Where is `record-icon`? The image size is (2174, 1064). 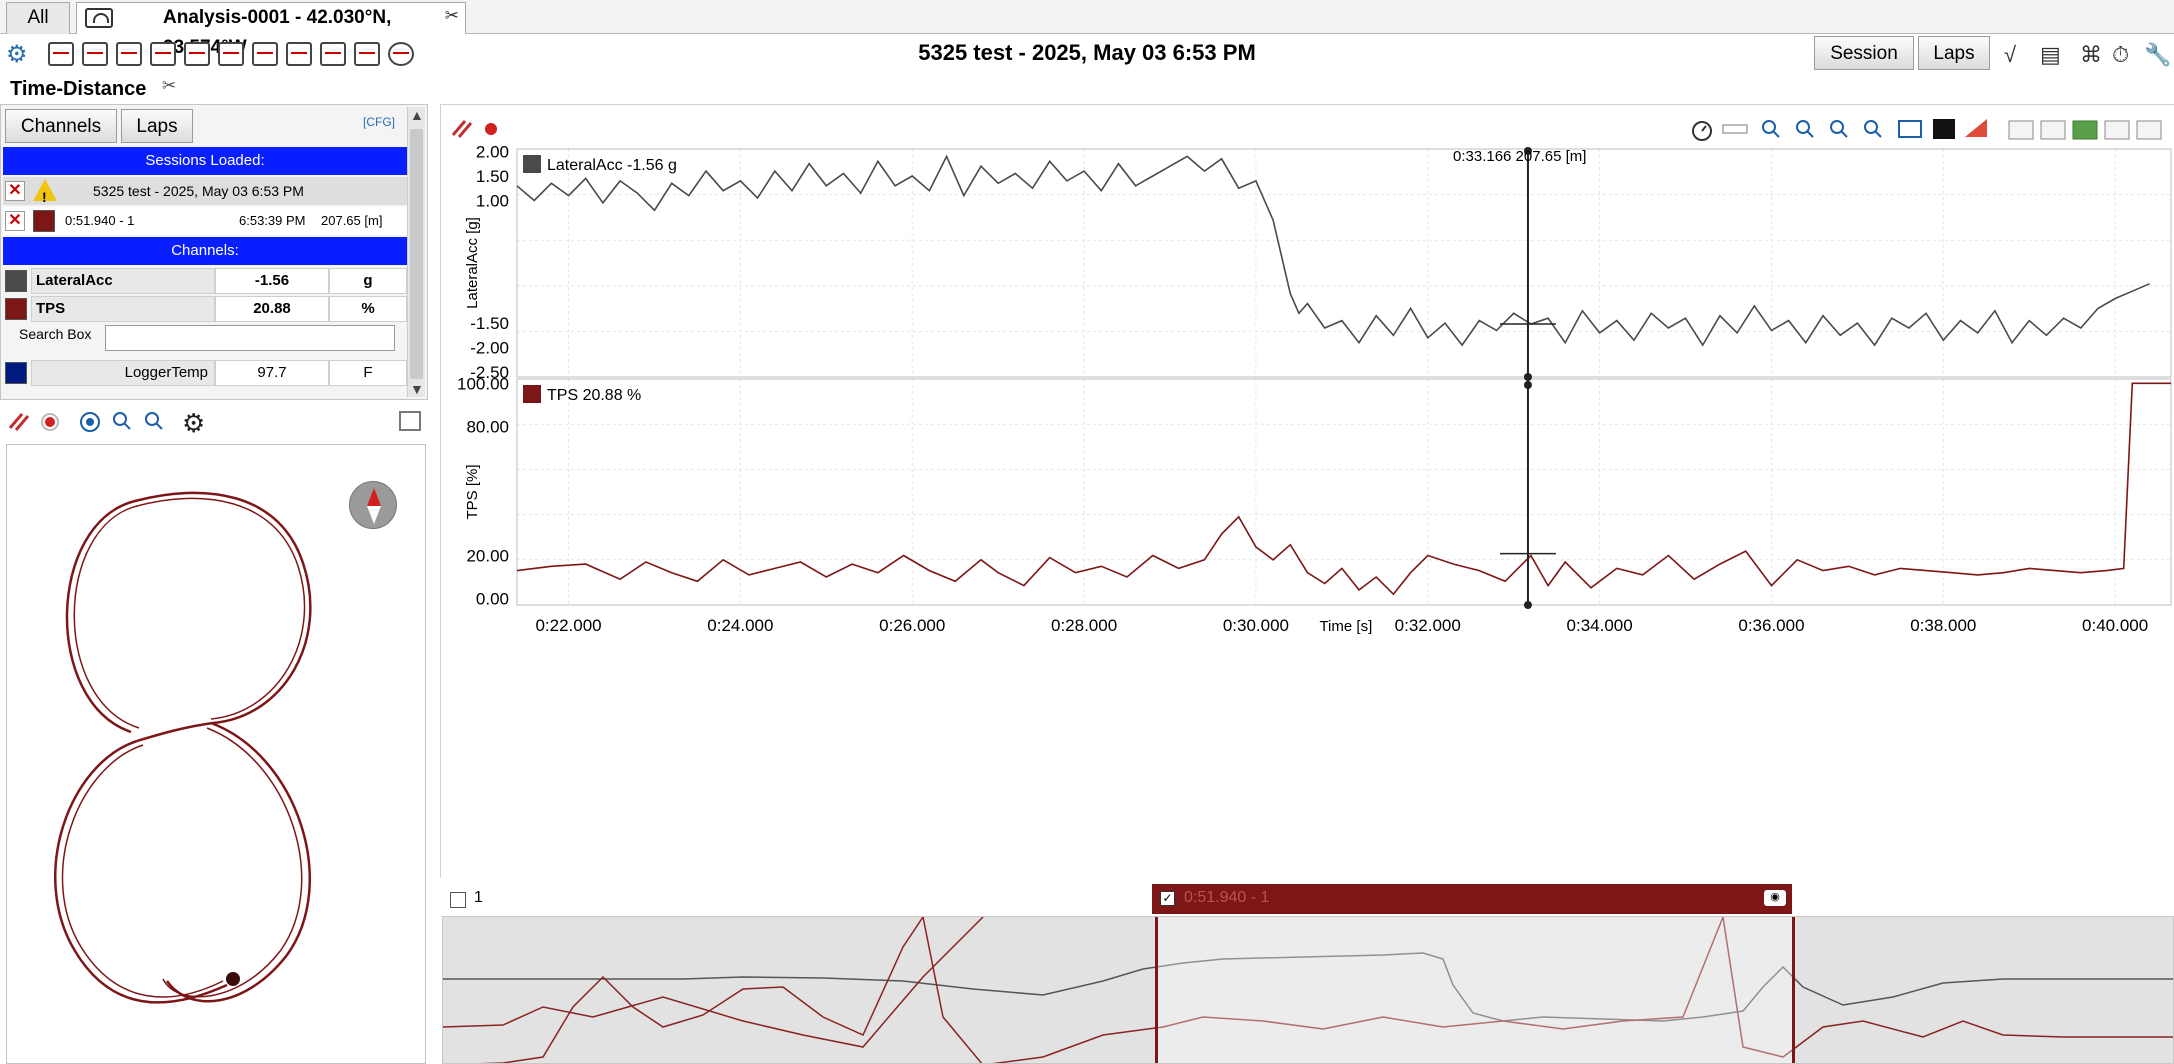
record-icon is located at coordinates (401, 54).